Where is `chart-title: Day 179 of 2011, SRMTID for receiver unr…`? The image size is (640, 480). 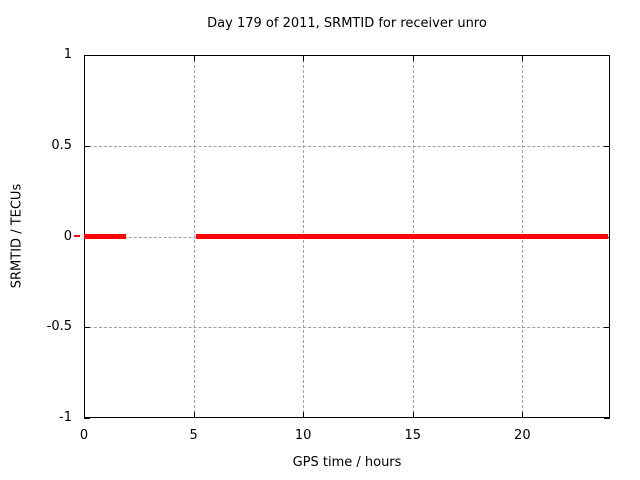 chart-title: Day 179 of 2011, SRMTID for receiver unr… is located at coordinates (347, 23).